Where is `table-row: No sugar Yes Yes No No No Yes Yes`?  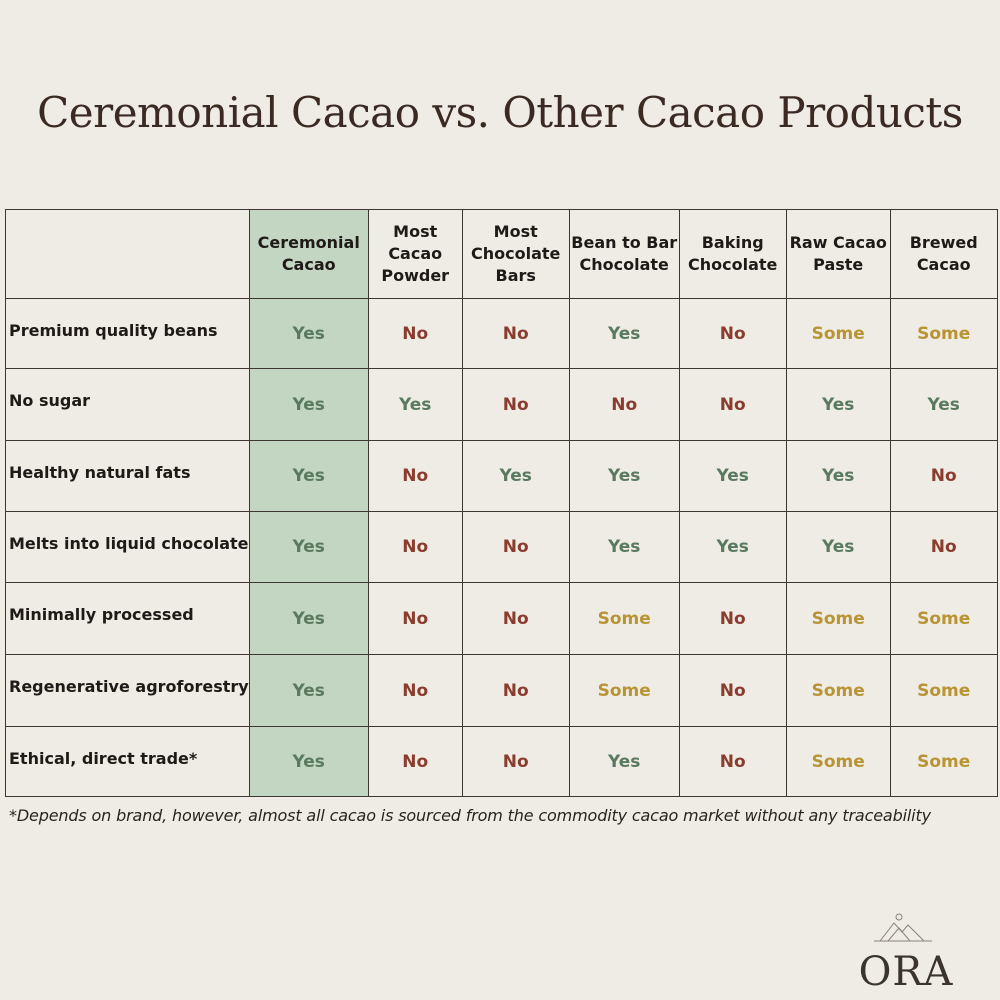
table-row: No sugar Yes Yes No No No Yes Yes is located at coordinates (501, 404).